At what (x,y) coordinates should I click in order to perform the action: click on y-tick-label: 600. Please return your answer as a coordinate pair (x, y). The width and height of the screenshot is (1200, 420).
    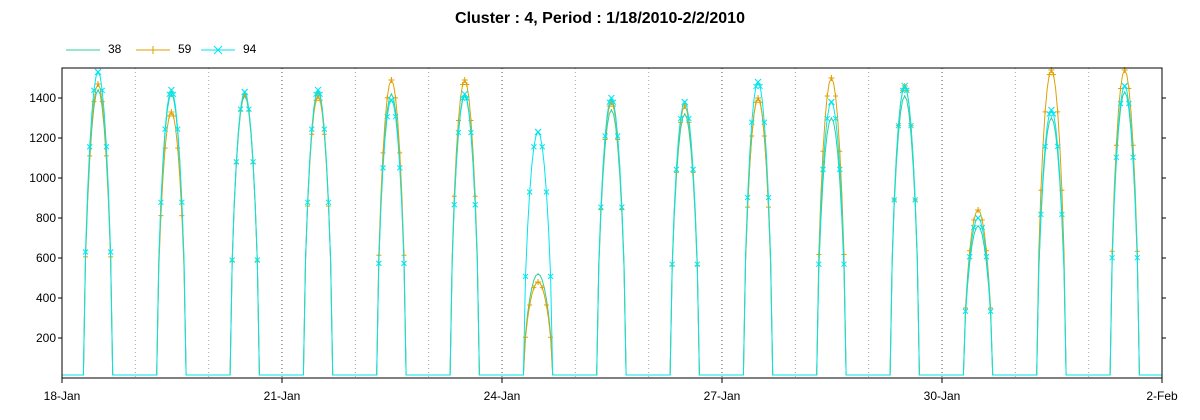
    Looking at the image, I should click on (46, 258).